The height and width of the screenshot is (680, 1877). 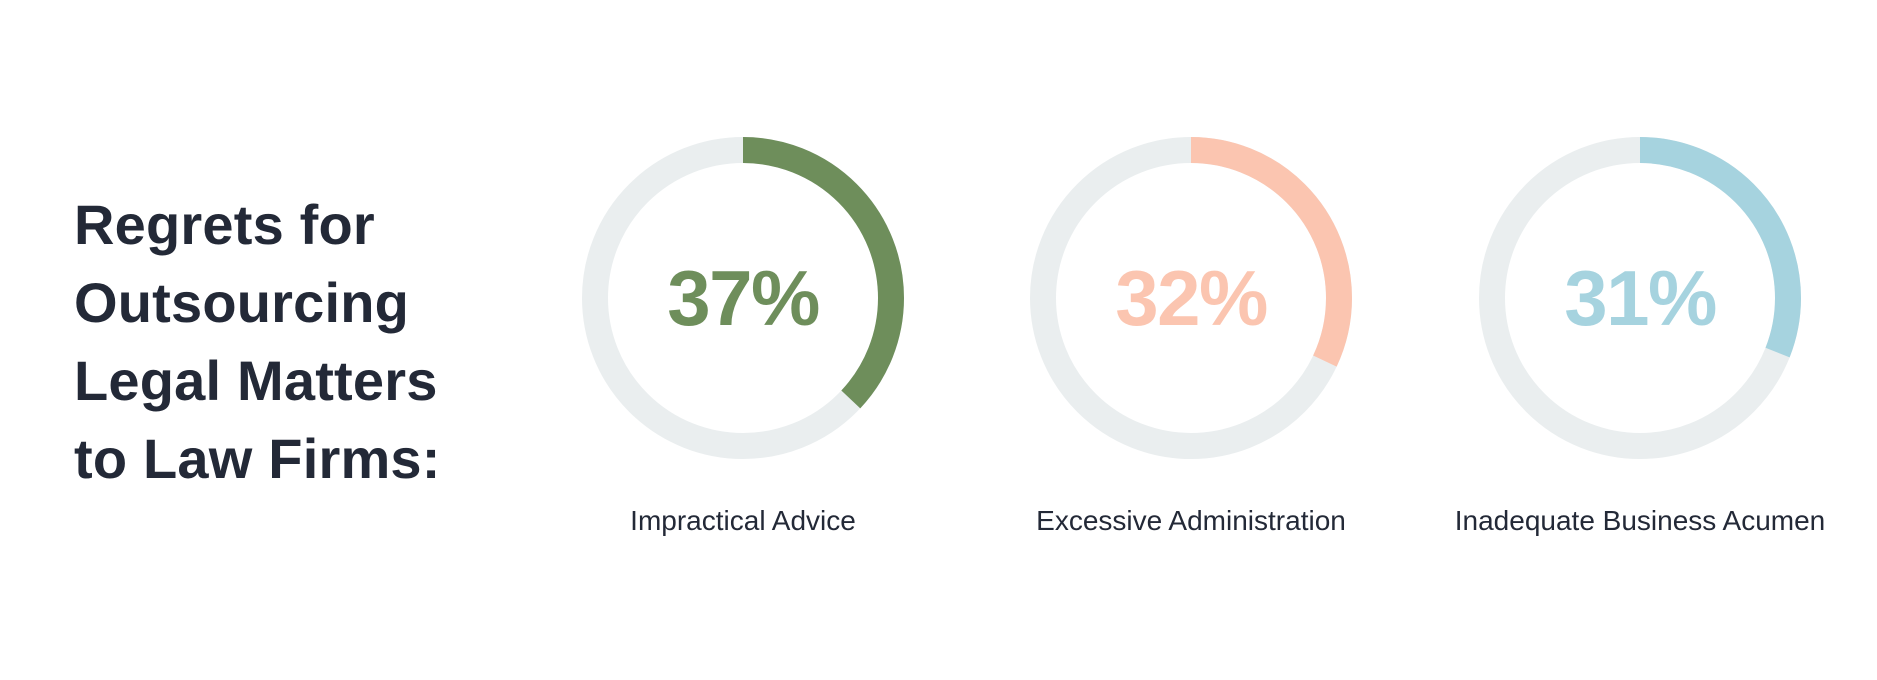 I want to click on donut-label: Excessive Administration, so click(x=1191, y=520).